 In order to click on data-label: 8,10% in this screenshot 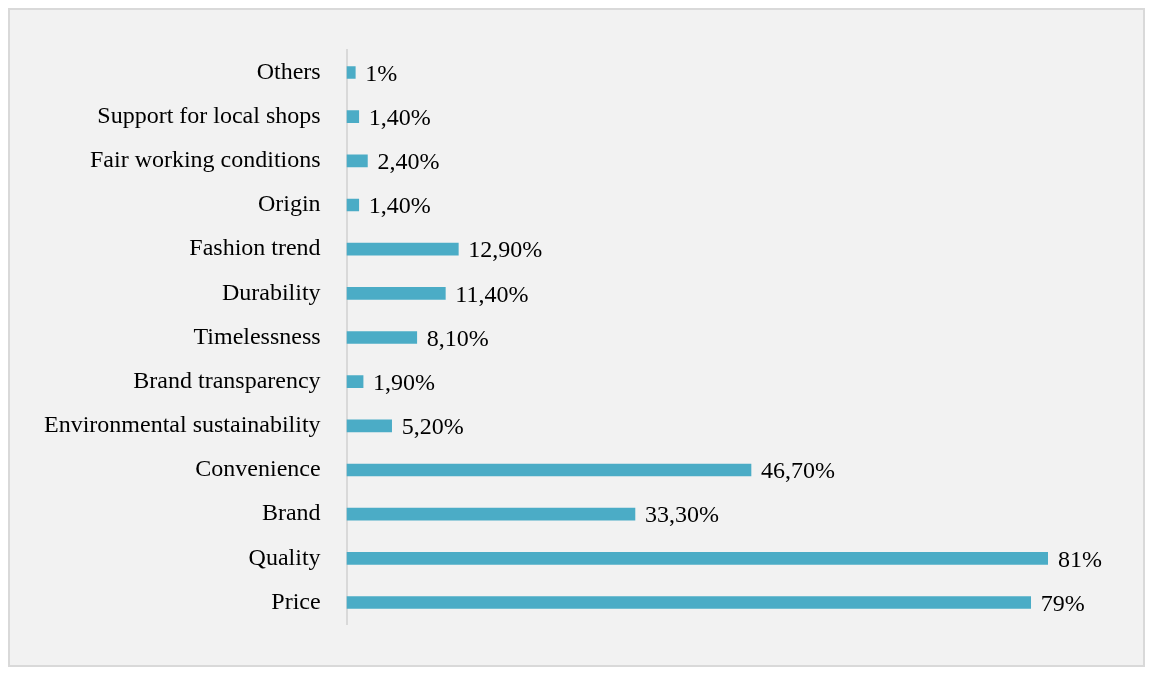, I will do `click(457, 337)`.